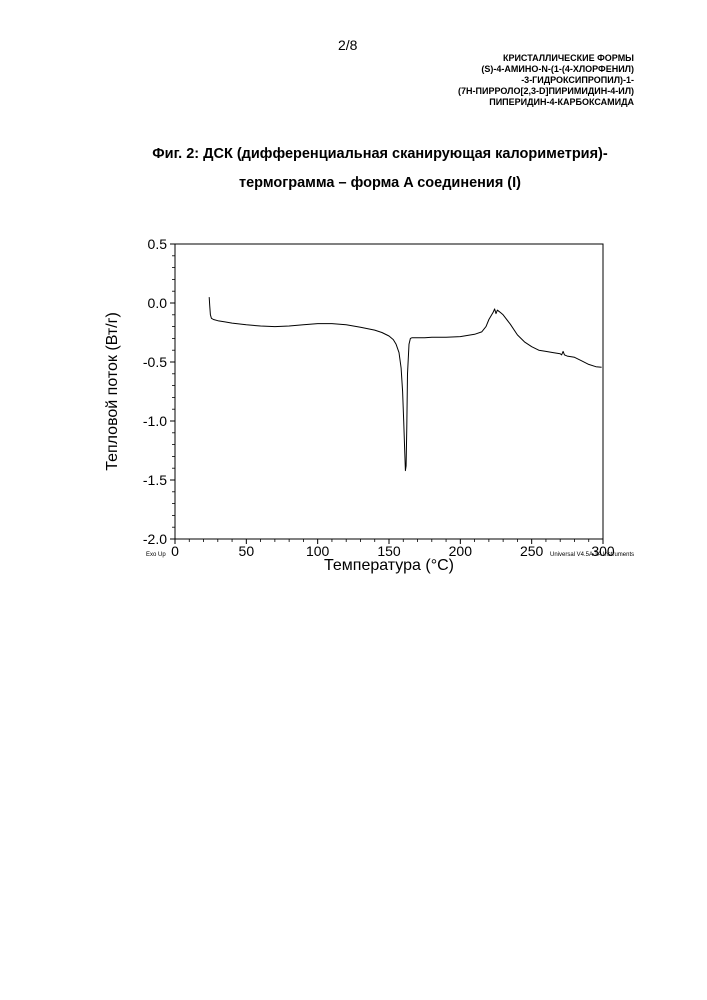 The height and width of the screenshot is (1000, 707). I want to click on x-tick-label: 50, so click(247, 551).